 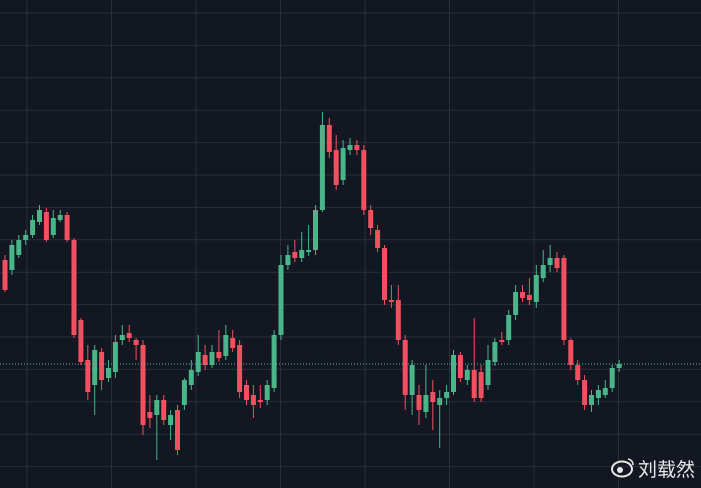 I want to click on weibo-icon-eye, so click(x=620, y=470).